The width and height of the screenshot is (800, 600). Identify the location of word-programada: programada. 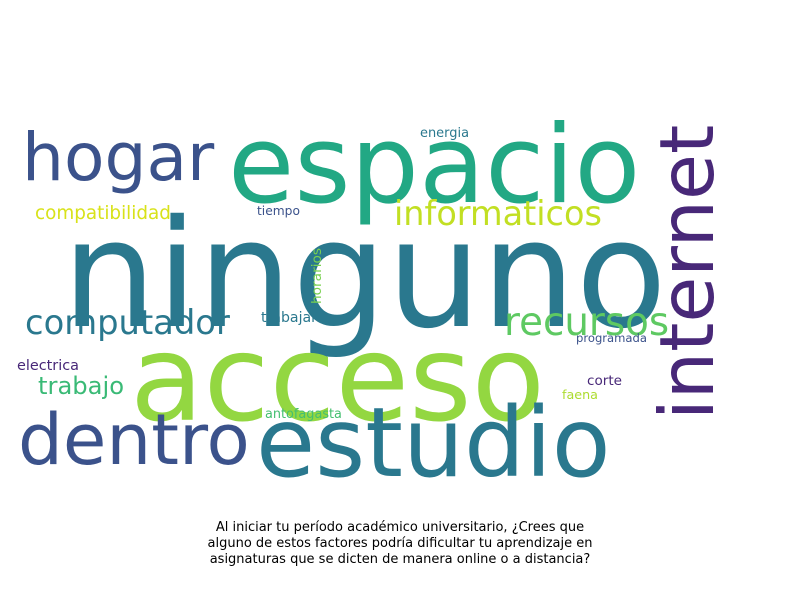
(611, 337).